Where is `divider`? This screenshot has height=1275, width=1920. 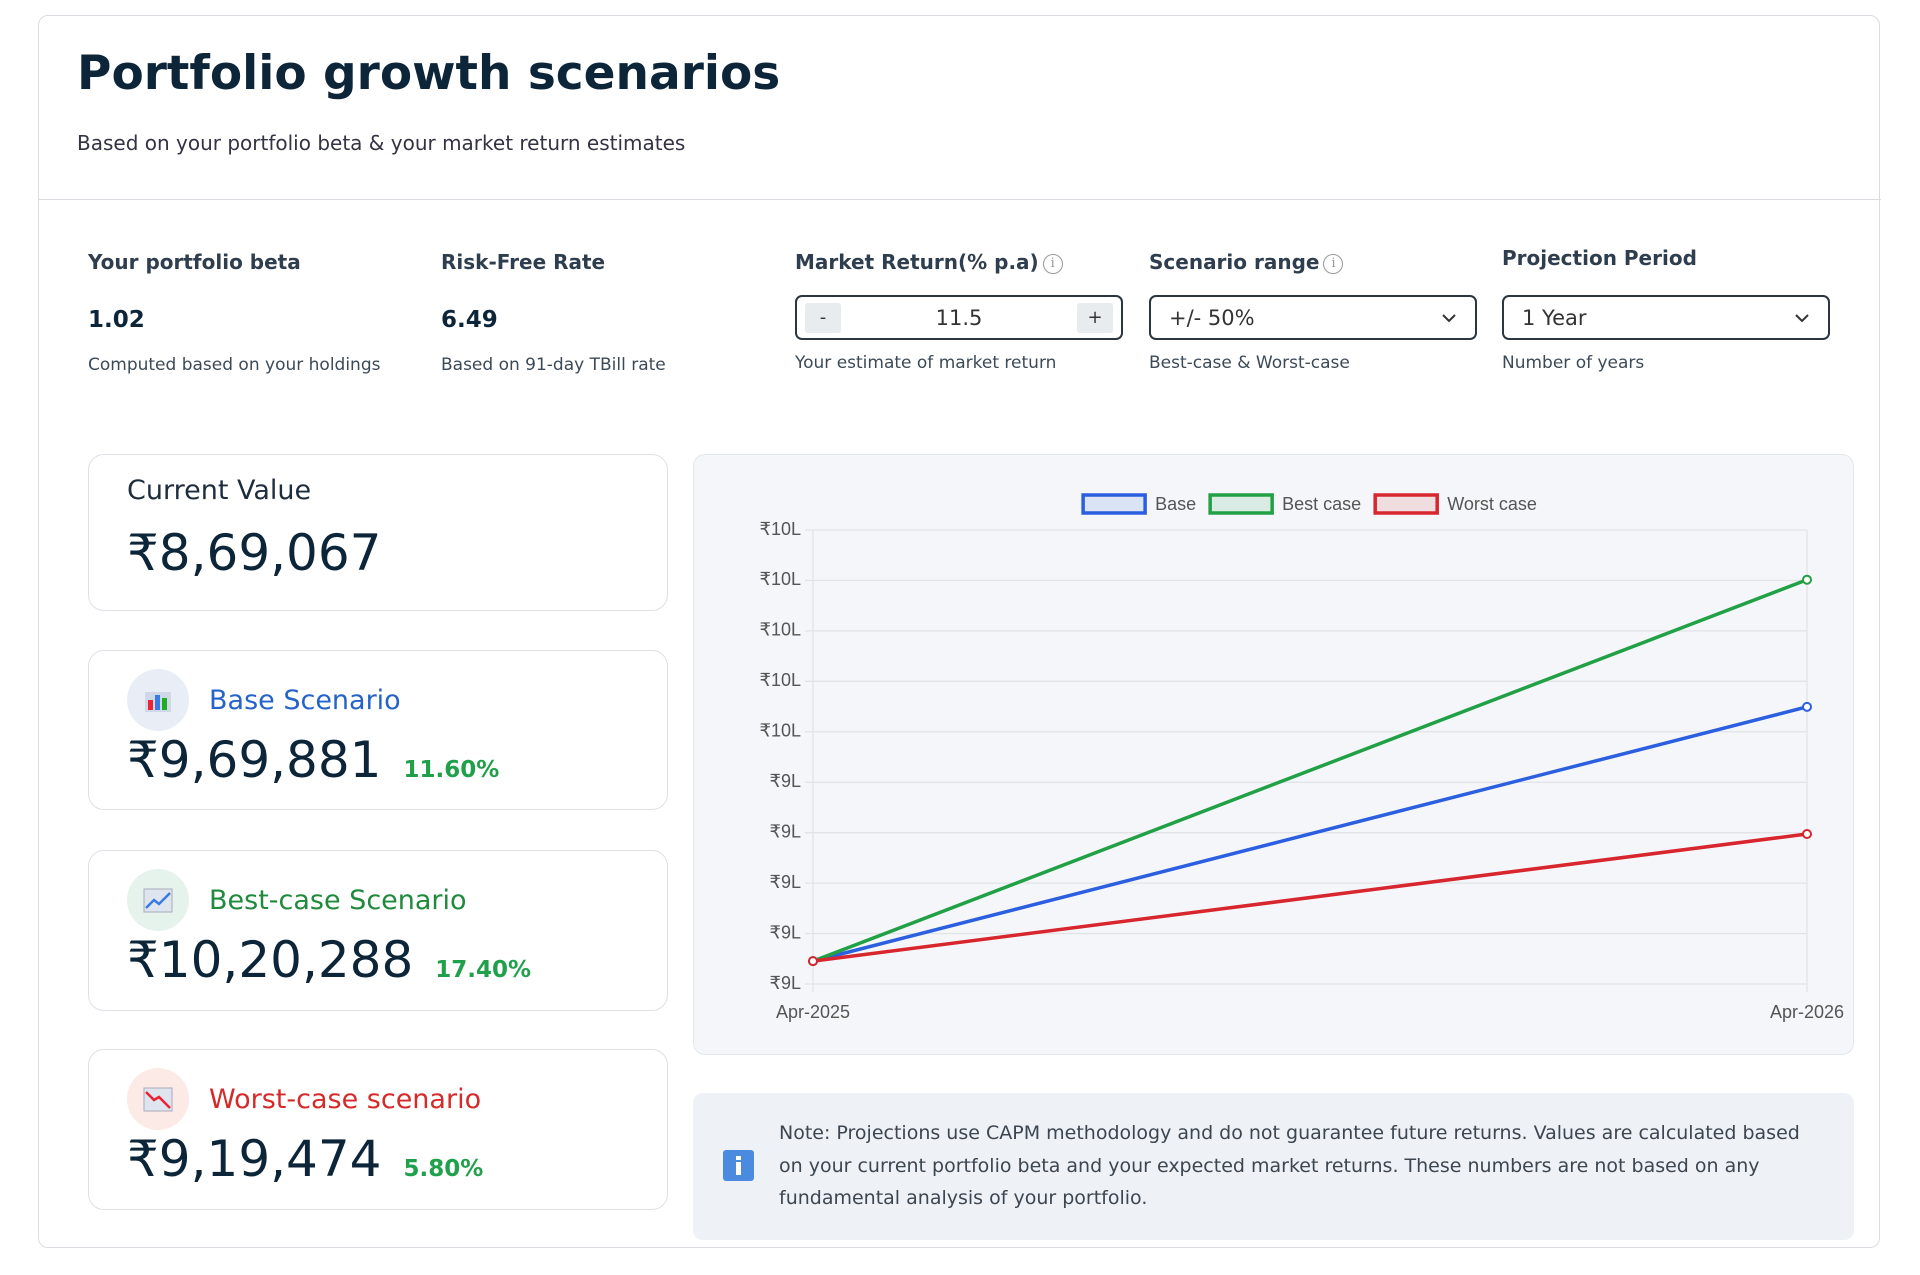
divider is located at coordinates (959, 199).